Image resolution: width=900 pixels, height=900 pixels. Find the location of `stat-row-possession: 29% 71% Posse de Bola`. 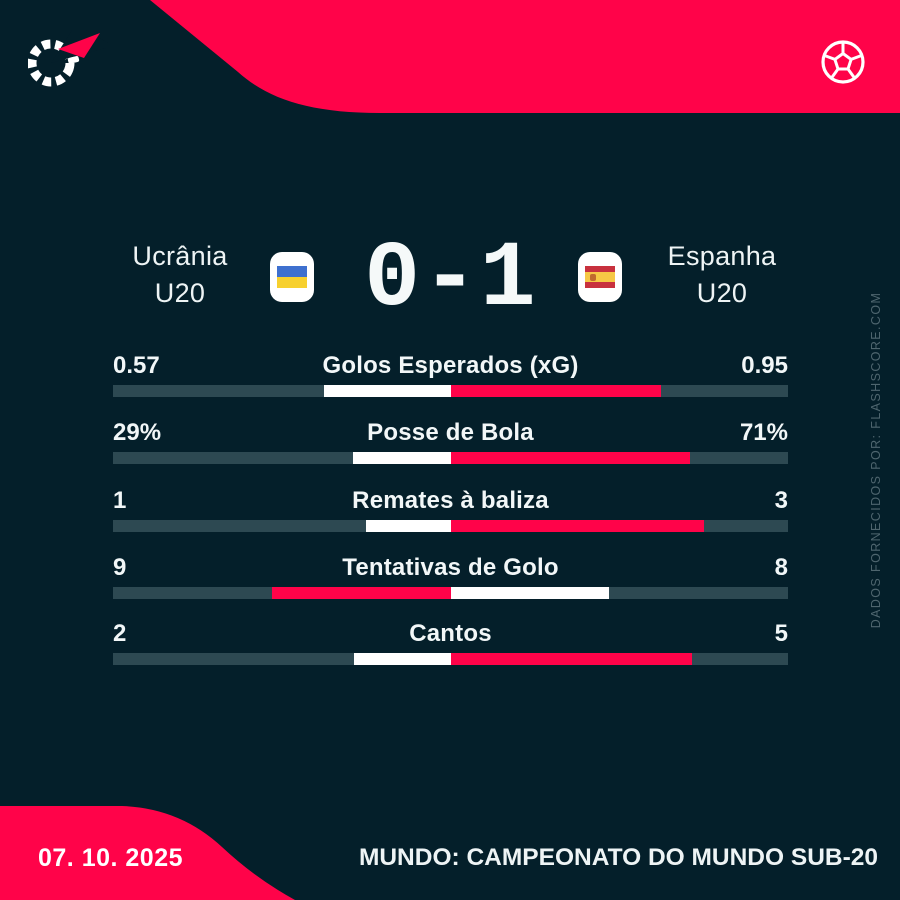

stat-row-possession: 29% 71% Posse de Bola is located at coordinates (450, 441).